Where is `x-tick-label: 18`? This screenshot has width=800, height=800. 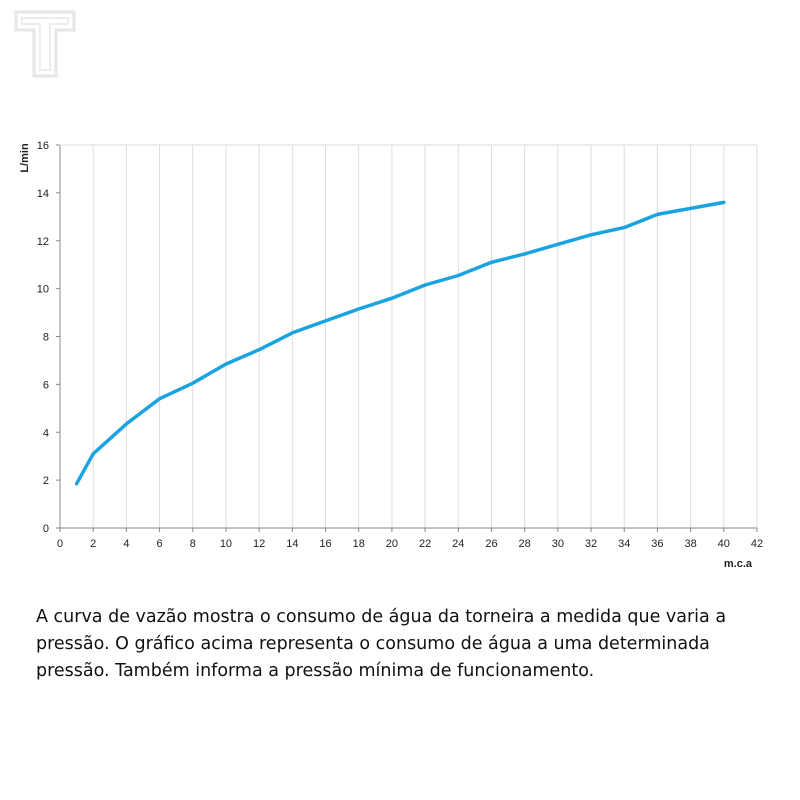
x-tick-label: 18 is located at coordinates (359, 544).